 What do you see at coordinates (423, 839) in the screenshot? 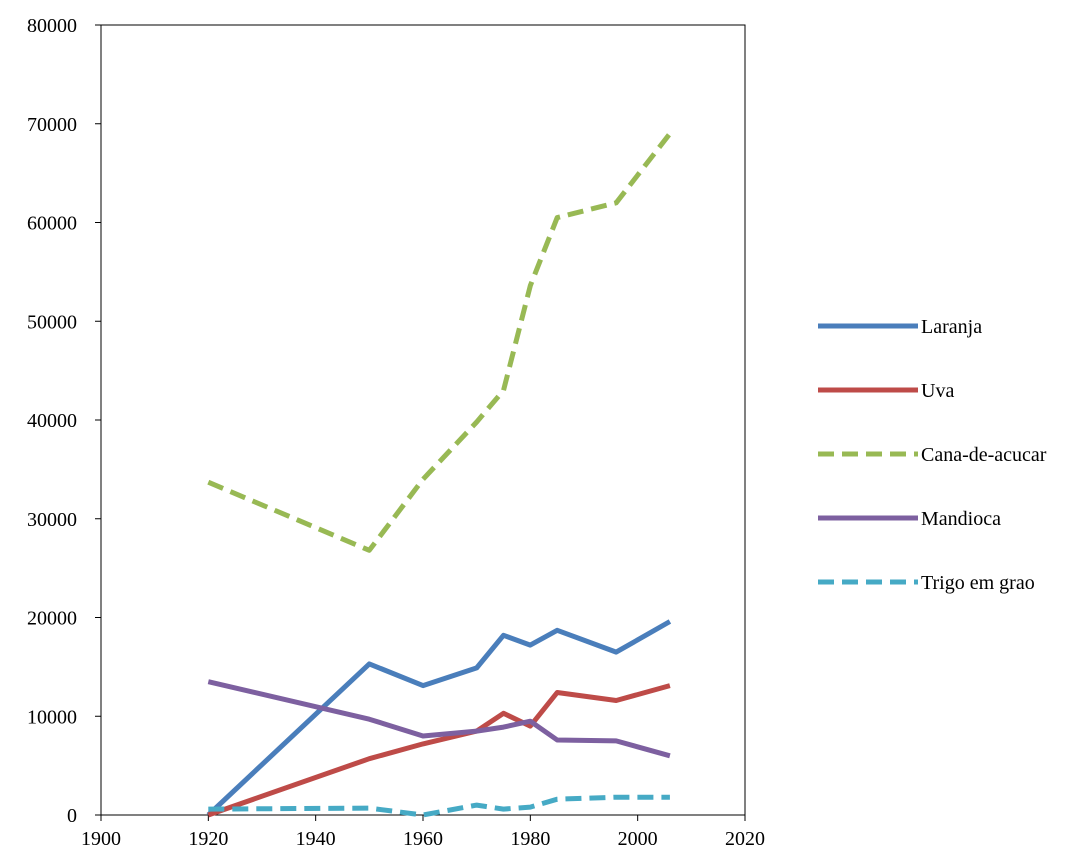
I see `x-tick-label: 1960` at bounding box center [423, 839].